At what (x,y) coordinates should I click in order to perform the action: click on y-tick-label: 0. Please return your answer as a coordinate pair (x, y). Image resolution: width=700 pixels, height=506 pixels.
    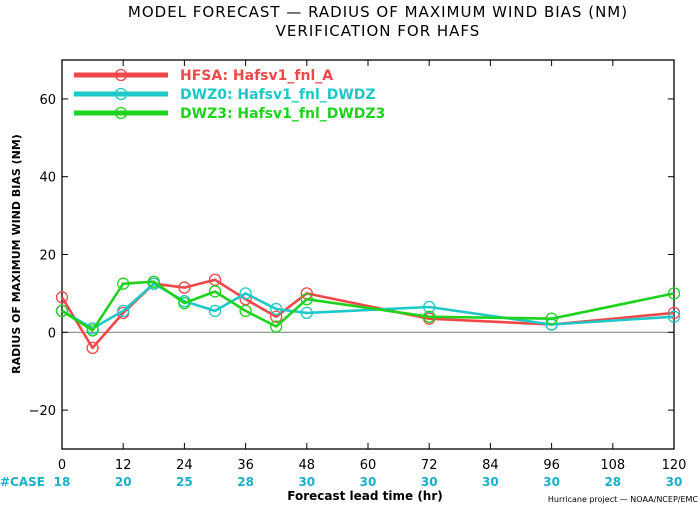
    Looking at the image, I should click on (52, 333).